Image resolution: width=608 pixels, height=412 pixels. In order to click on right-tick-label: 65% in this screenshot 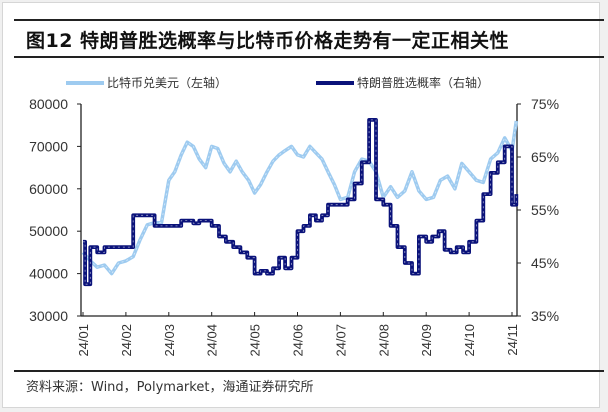, I will do `click(545, 157)`.